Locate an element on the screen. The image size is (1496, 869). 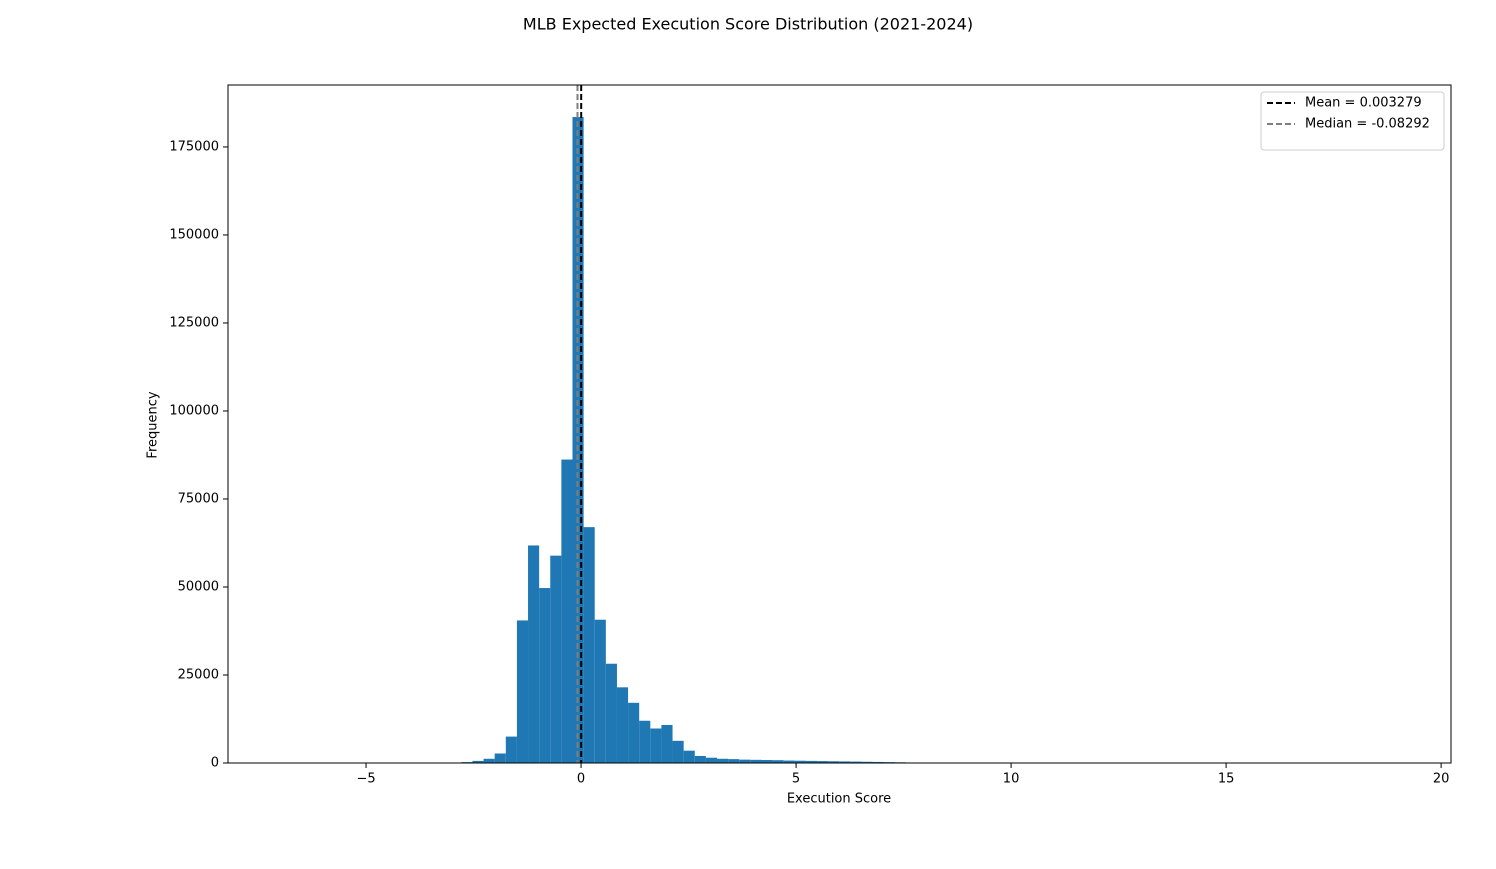
x-axis-label: Execution Score is located at coordinates (839, 799).